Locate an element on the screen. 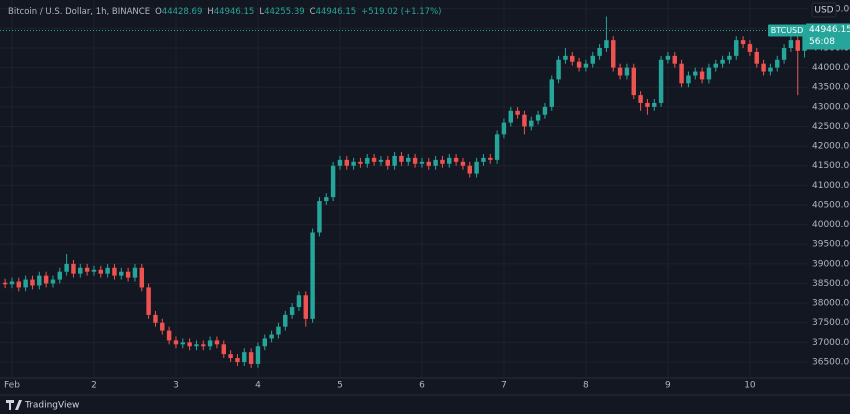 This screenshot has width=850, height=414. y-tick-label: 43000.00 is located at coordinates (831, 107).